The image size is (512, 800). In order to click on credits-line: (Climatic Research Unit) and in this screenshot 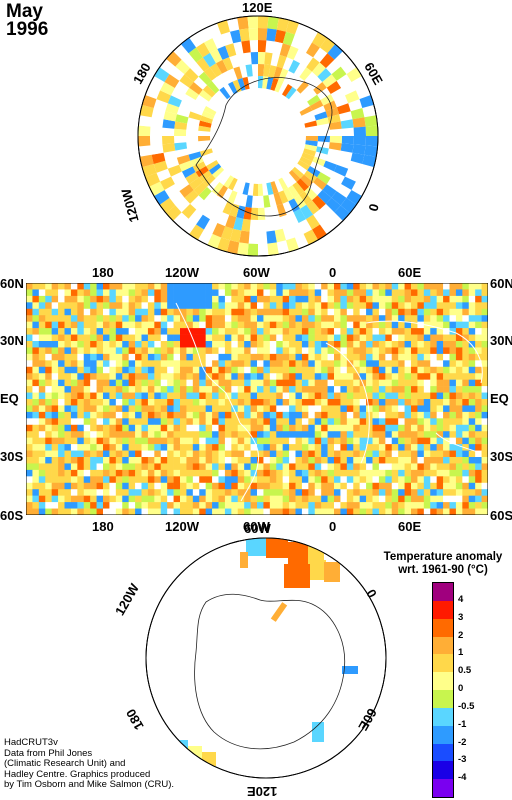, I will do `click(65, 763)`.